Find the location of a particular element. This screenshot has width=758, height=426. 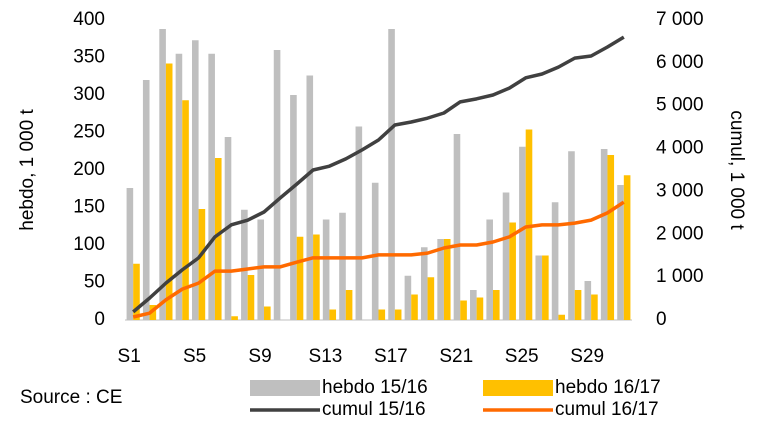

y2-tick-label: 1 000 is located at coordinates (680, 276).